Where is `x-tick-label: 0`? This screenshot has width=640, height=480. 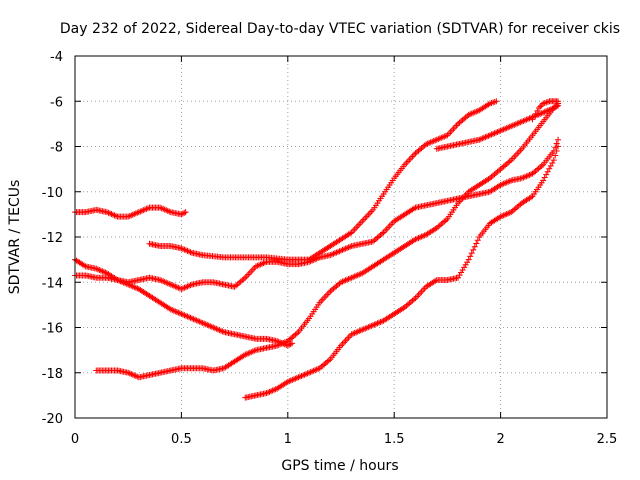 x-tick-label: 0 is located at coordinates (75, 439).